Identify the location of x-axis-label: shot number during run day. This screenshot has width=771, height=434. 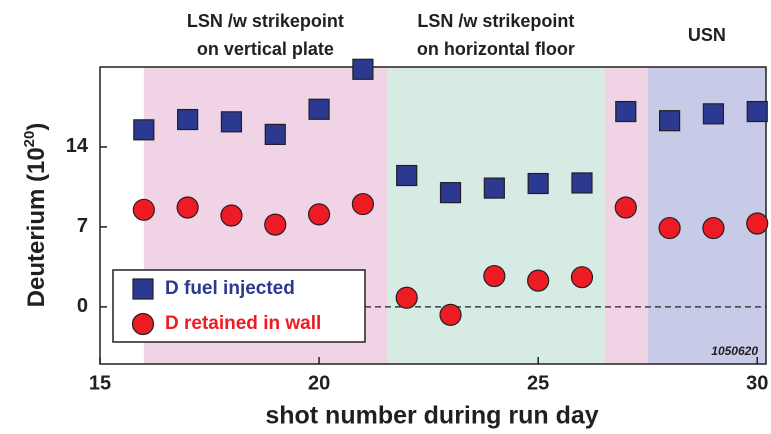
(431, 416).